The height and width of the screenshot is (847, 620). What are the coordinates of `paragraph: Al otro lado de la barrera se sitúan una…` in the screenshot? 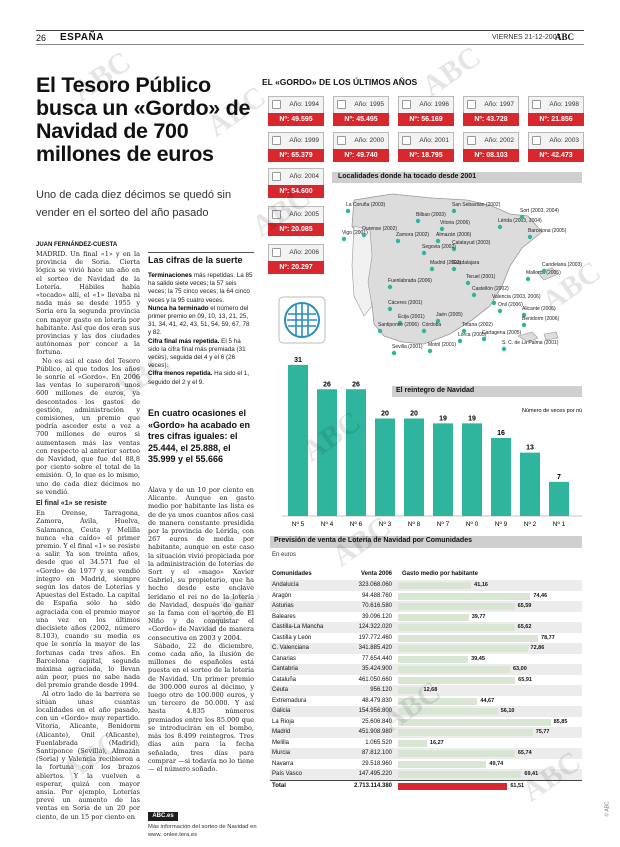 It's located at (88, 755).